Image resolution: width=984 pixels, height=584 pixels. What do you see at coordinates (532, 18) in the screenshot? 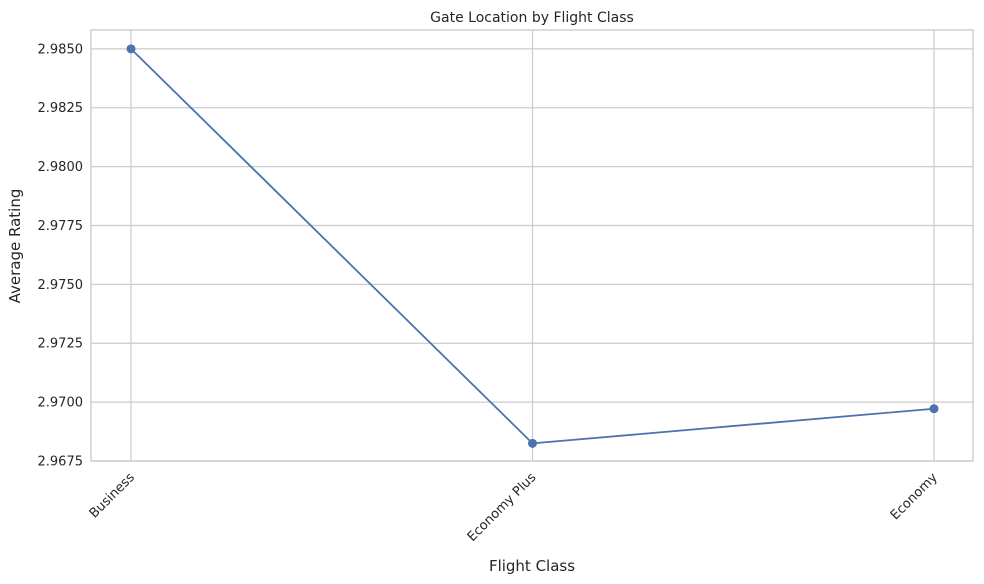
I see `chart-title: Gate Location by Flight Class` at bounding box center [532, 18].